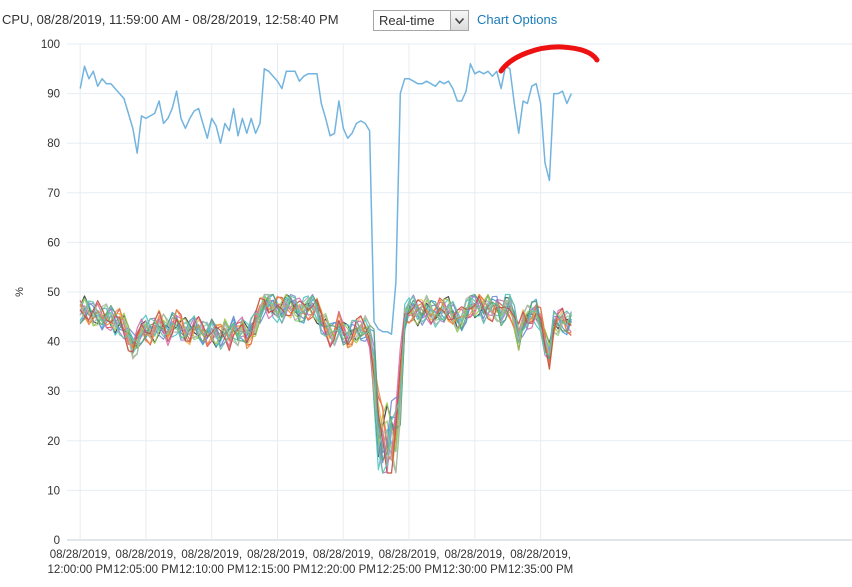  Describe the element at coordinates (53, 343) in the screenshot. I see `y-tick-label: 40` at that location.